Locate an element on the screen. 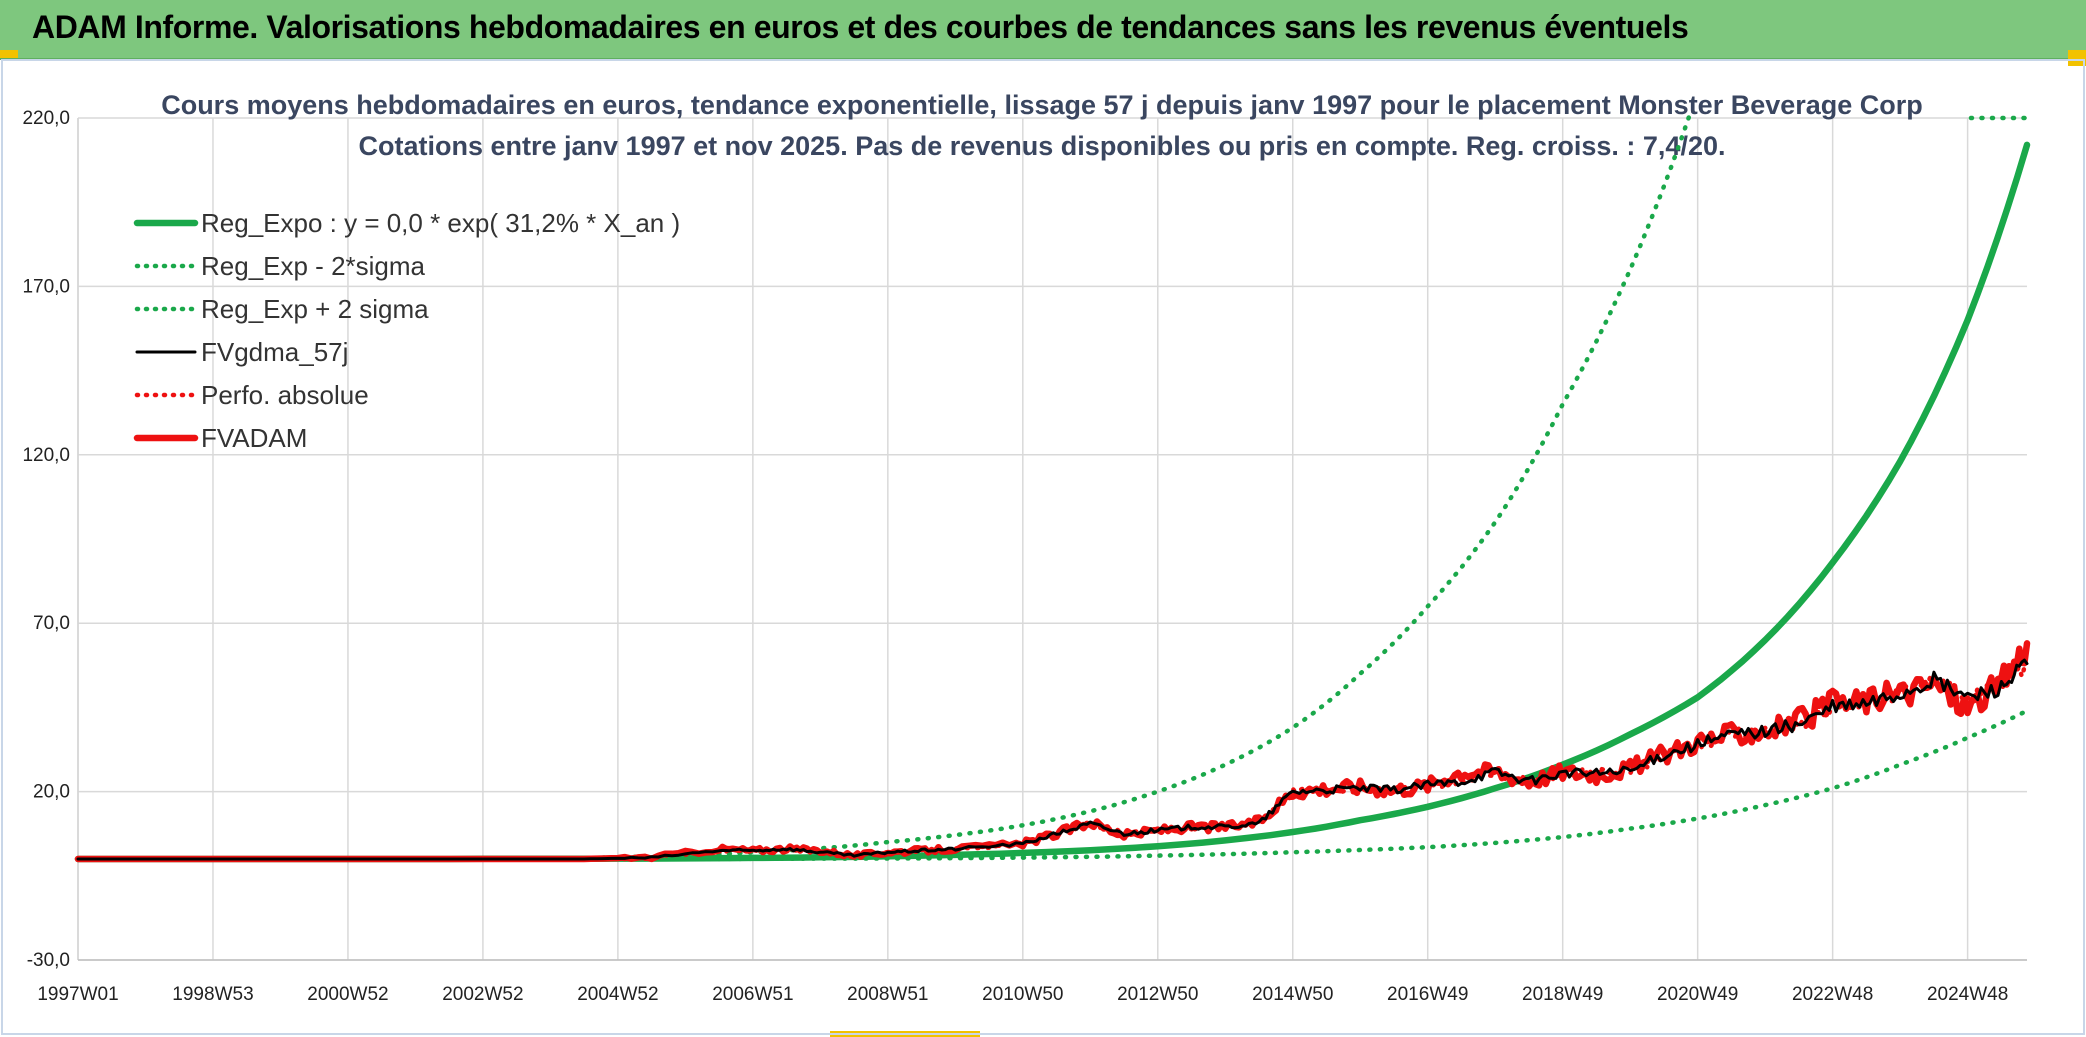  legend-label-0: Reg_Expo : y = 0,0 * exp( 31,2% * X_an ) is located at coordinates (440, 223).